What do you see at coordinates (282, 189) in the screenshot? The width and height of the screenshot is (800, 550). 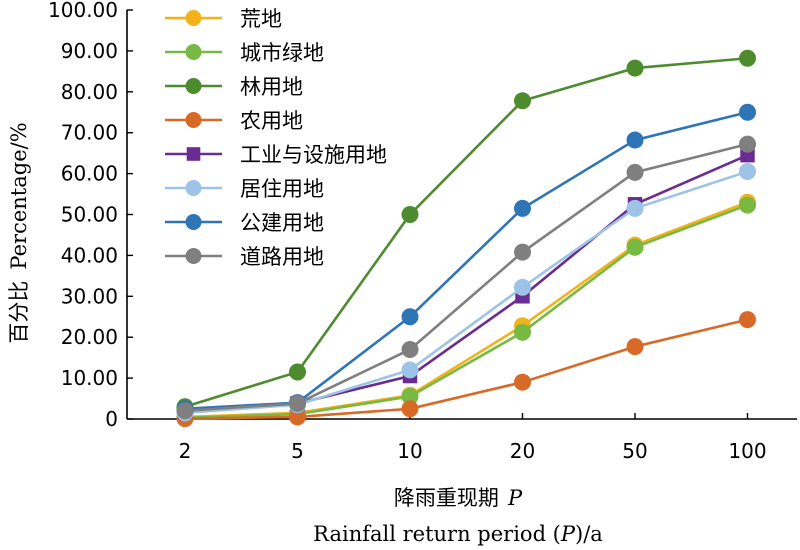 I see `legend-label: 居住用地` at bounding box center [282, 189].